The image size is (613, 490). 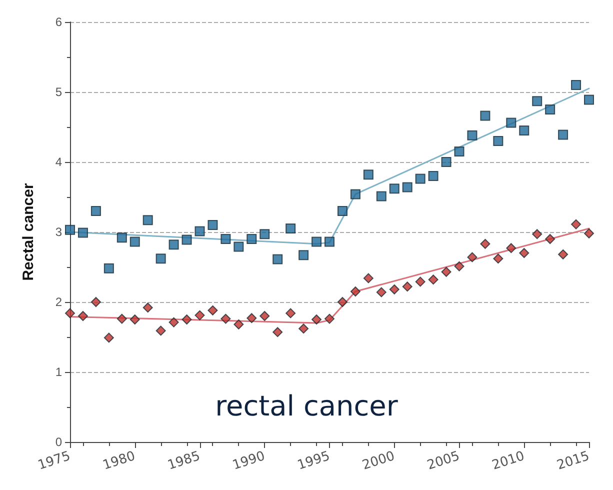 I want to click on y-tick-label: 2, so click(x=58, y=302).